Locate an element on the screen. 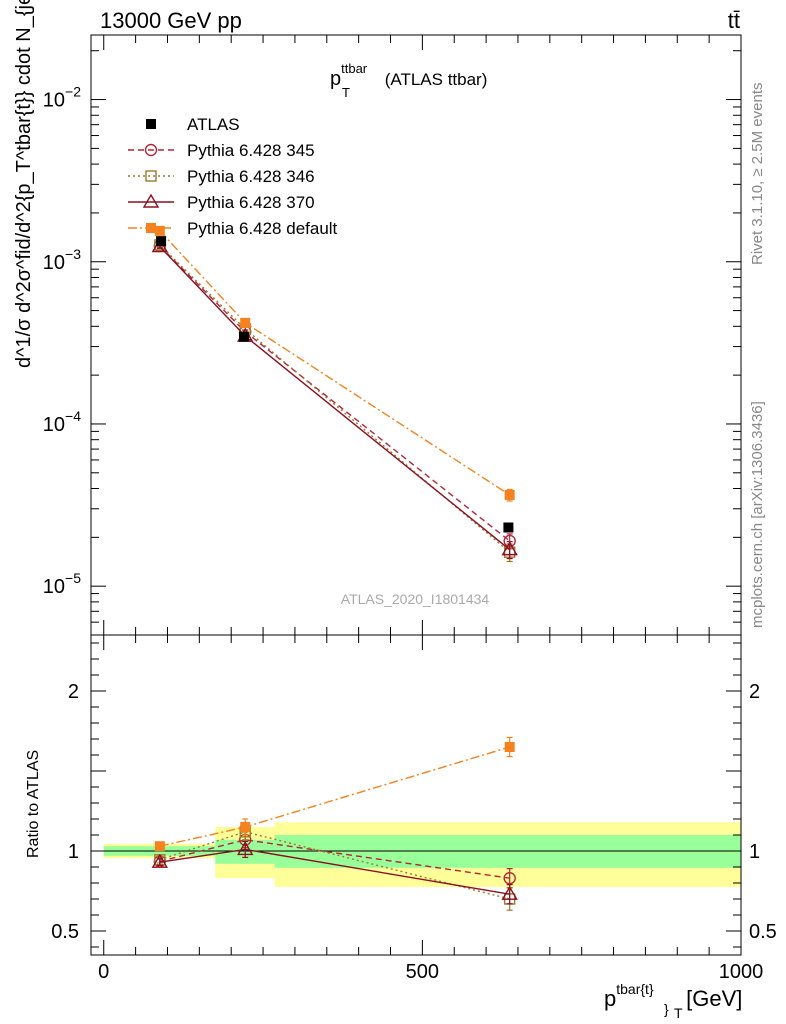 This screenshot has height=1024, width=786. main-ytick-label: 10⁻³ is located at coordinates (62, 260).